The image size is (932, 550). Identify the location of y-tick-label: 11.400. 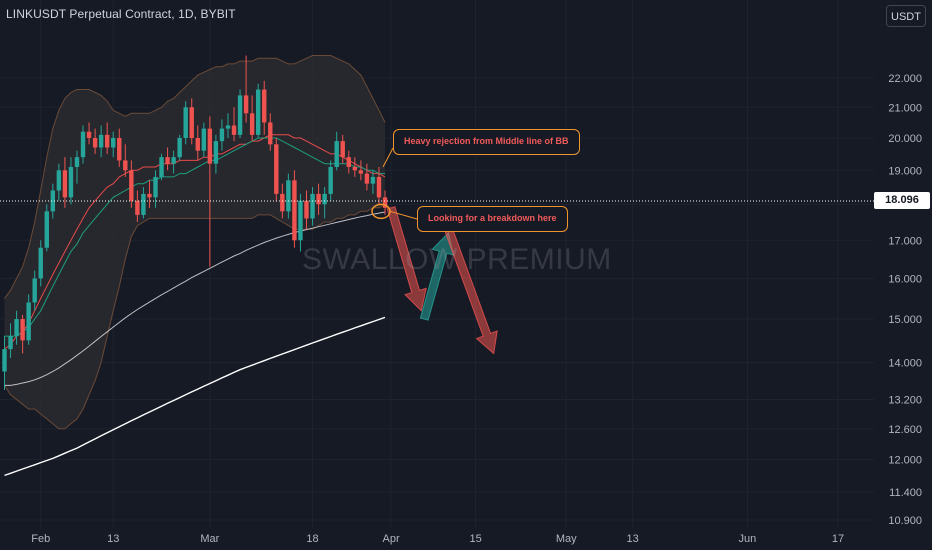
(905, 493).